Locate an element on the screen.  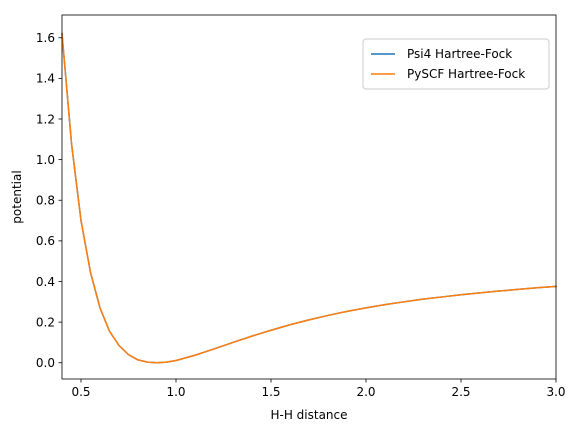
y-axis-ticks: 0.0 0.2 0.4 0.6 0.8 1.0 1.2 1.4 1.6 is located at coordinates (49, 200).